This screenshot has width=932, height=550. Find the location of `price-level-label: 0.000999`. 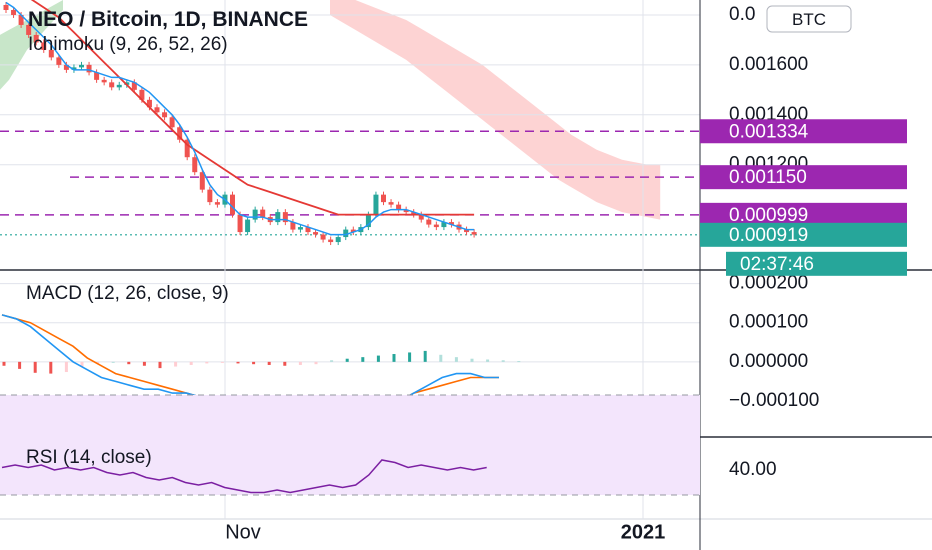

price-level-label: 0.000999 is located at coordinates (768, 215).